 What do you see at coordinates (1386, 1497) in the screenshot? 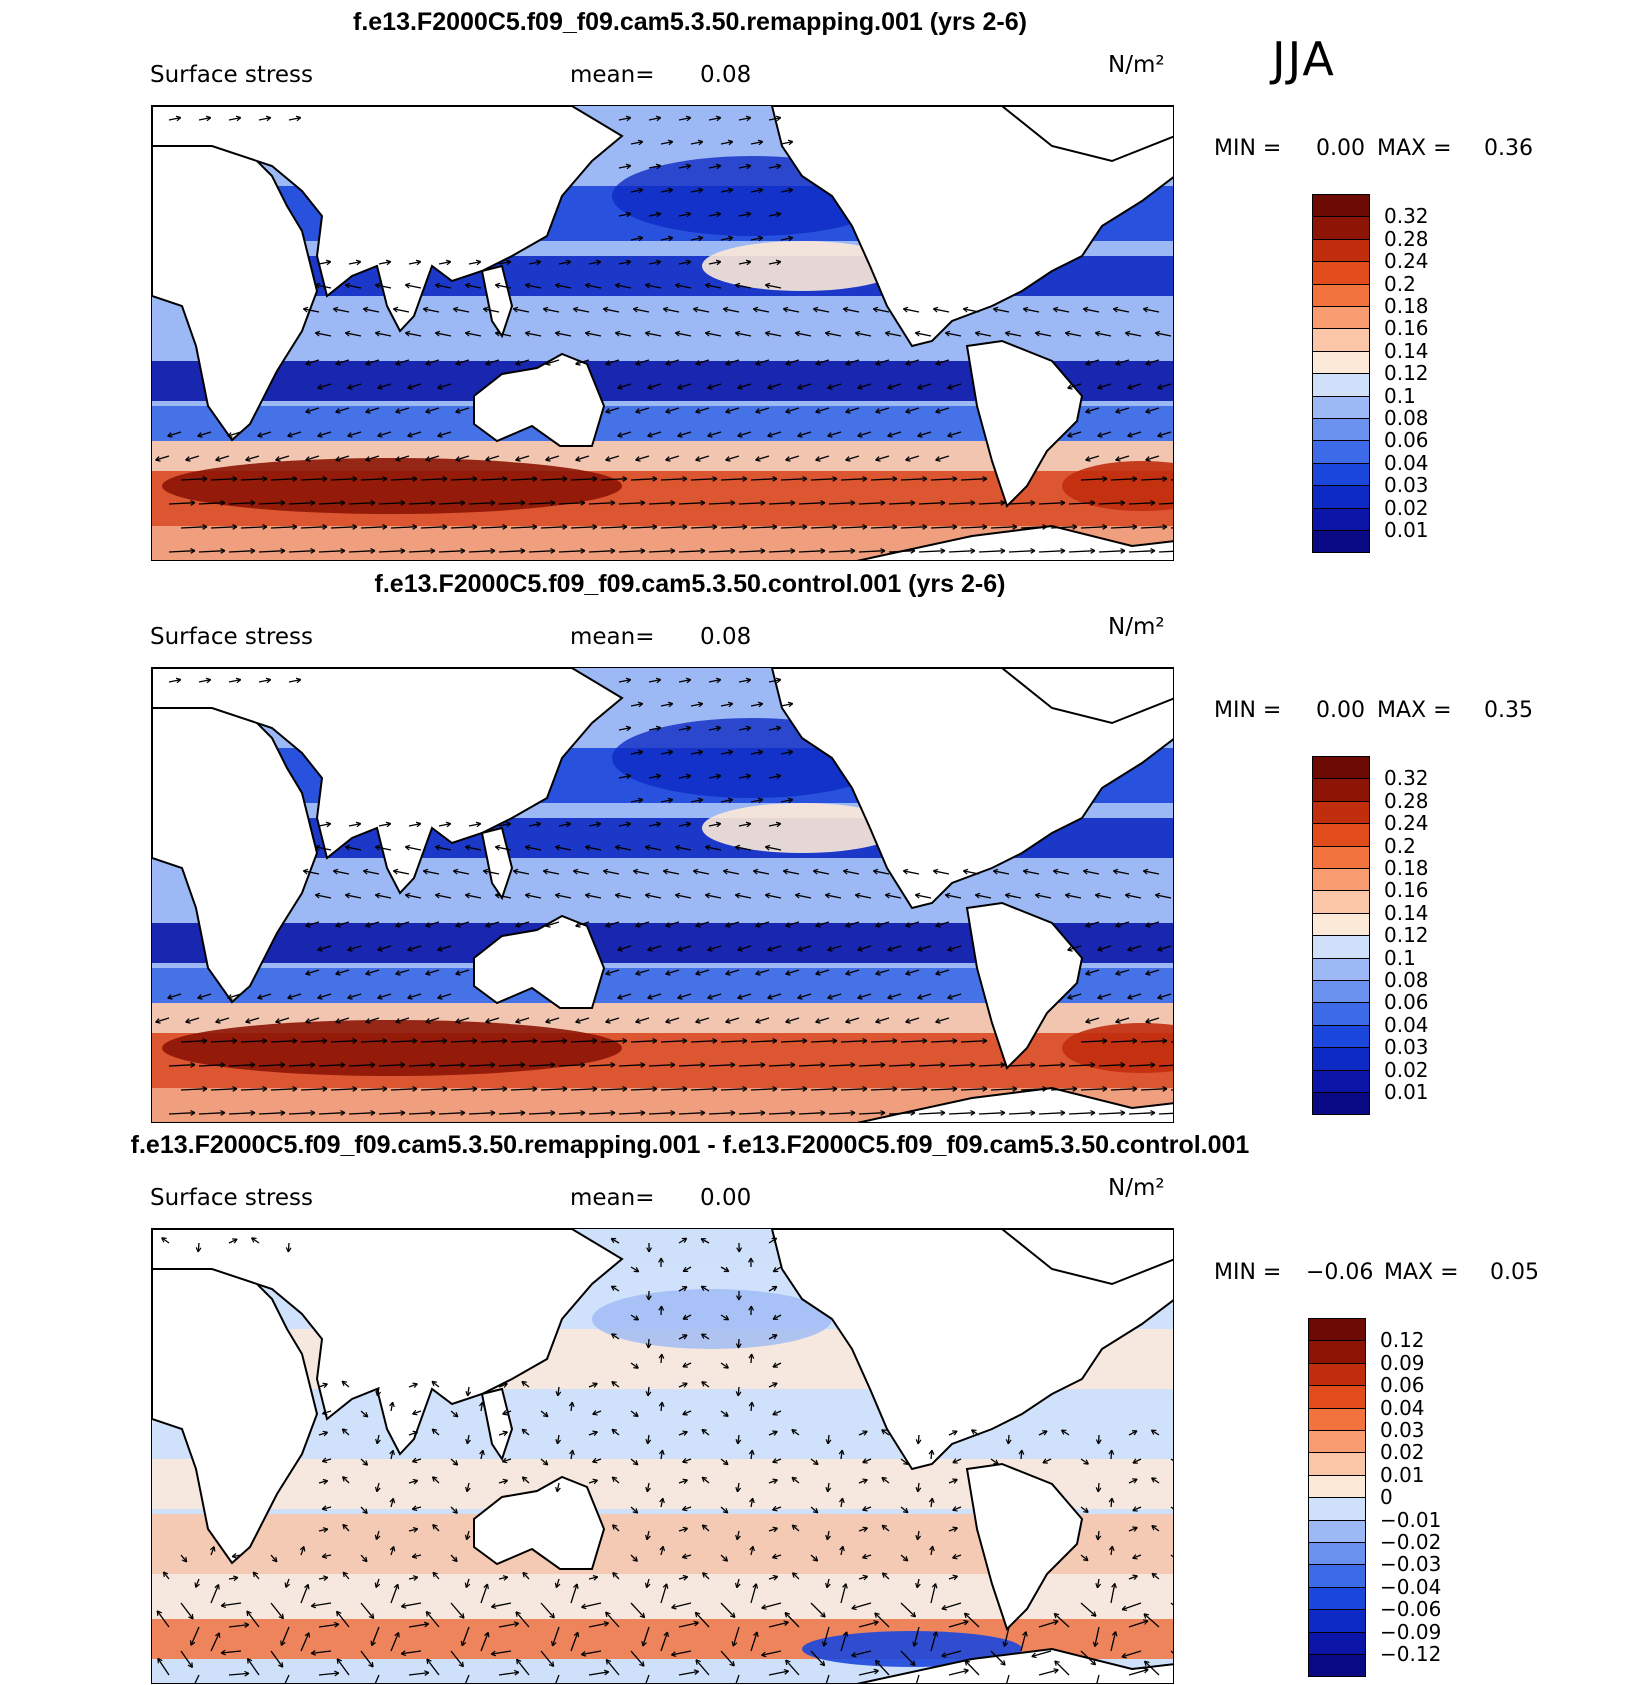
I see `colorbar-tick-label: 0` at bounding box center [1386, 1497].